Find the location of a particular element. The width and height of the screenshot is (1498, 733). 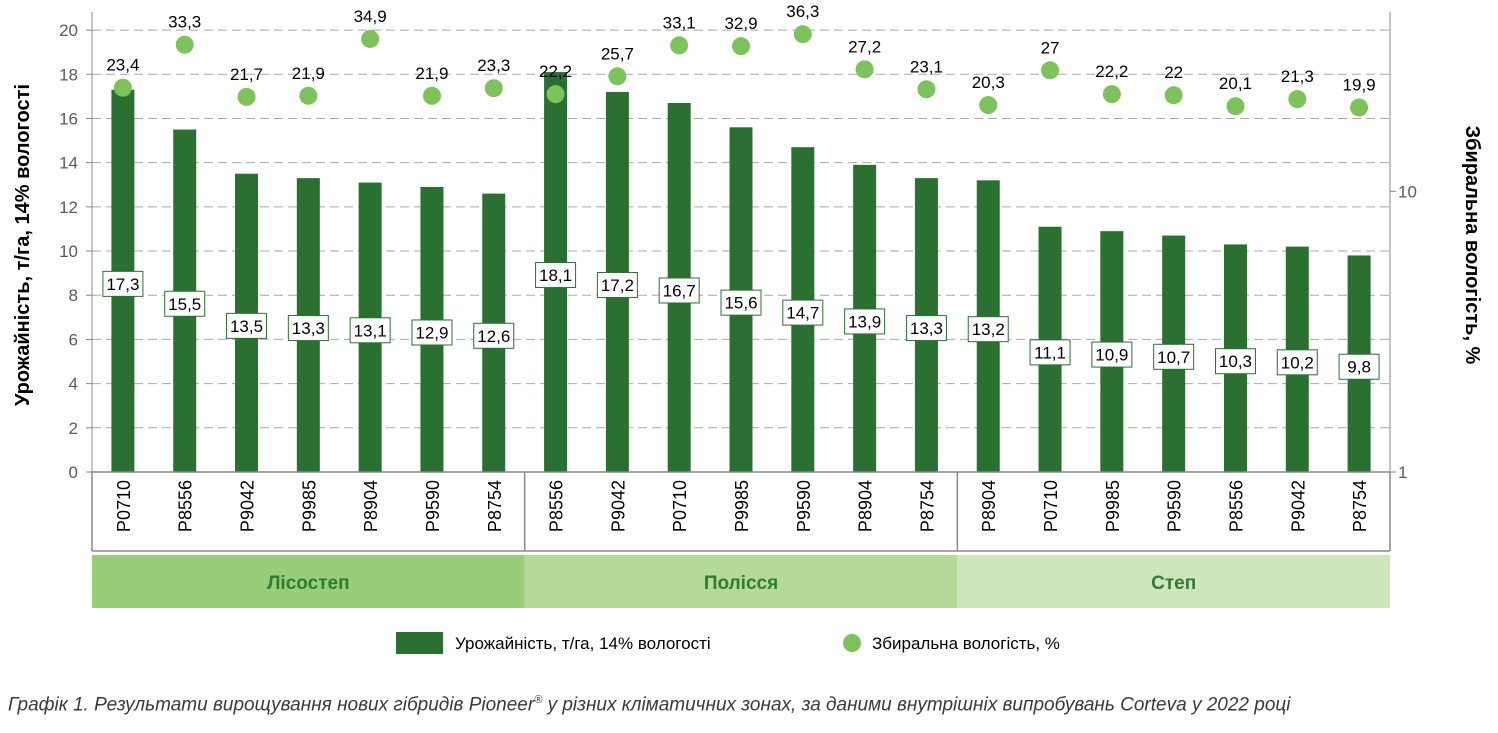

left-tick-label: 20 is located at coordinates (68, 30).